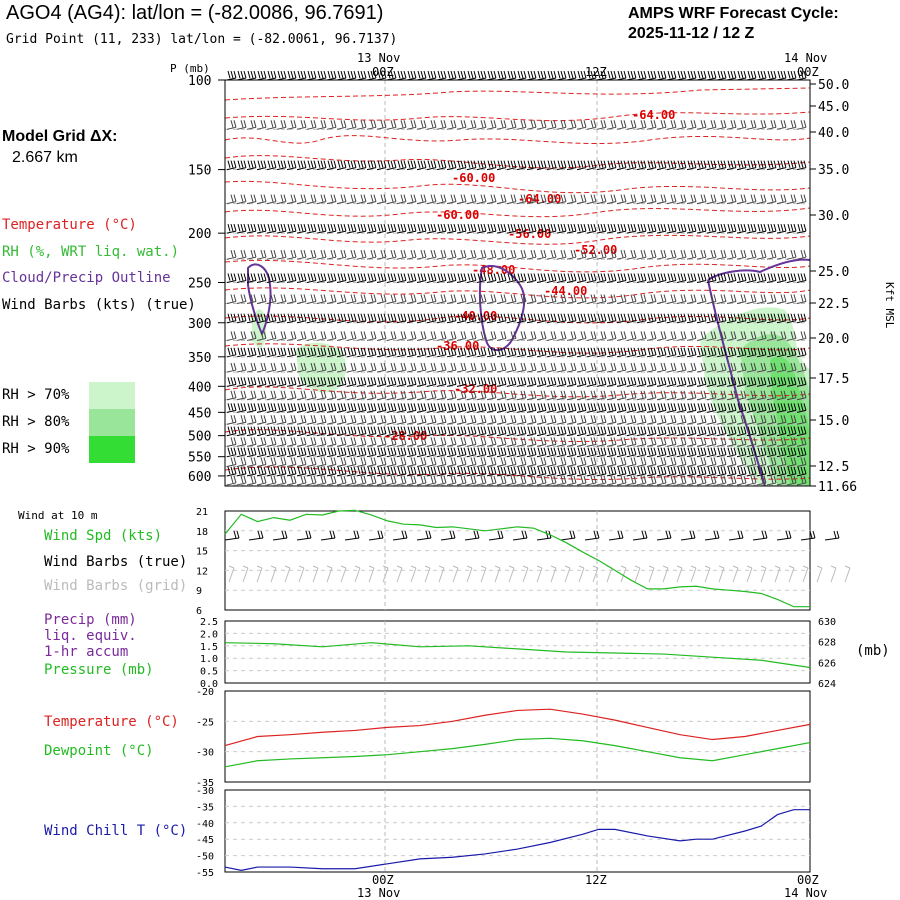 This screenshot has height=900, width=900. What do you see at coordinates (199, 324) in the screenshot?
I see `pressure-tick: 300` at bounding box center [199, 324].